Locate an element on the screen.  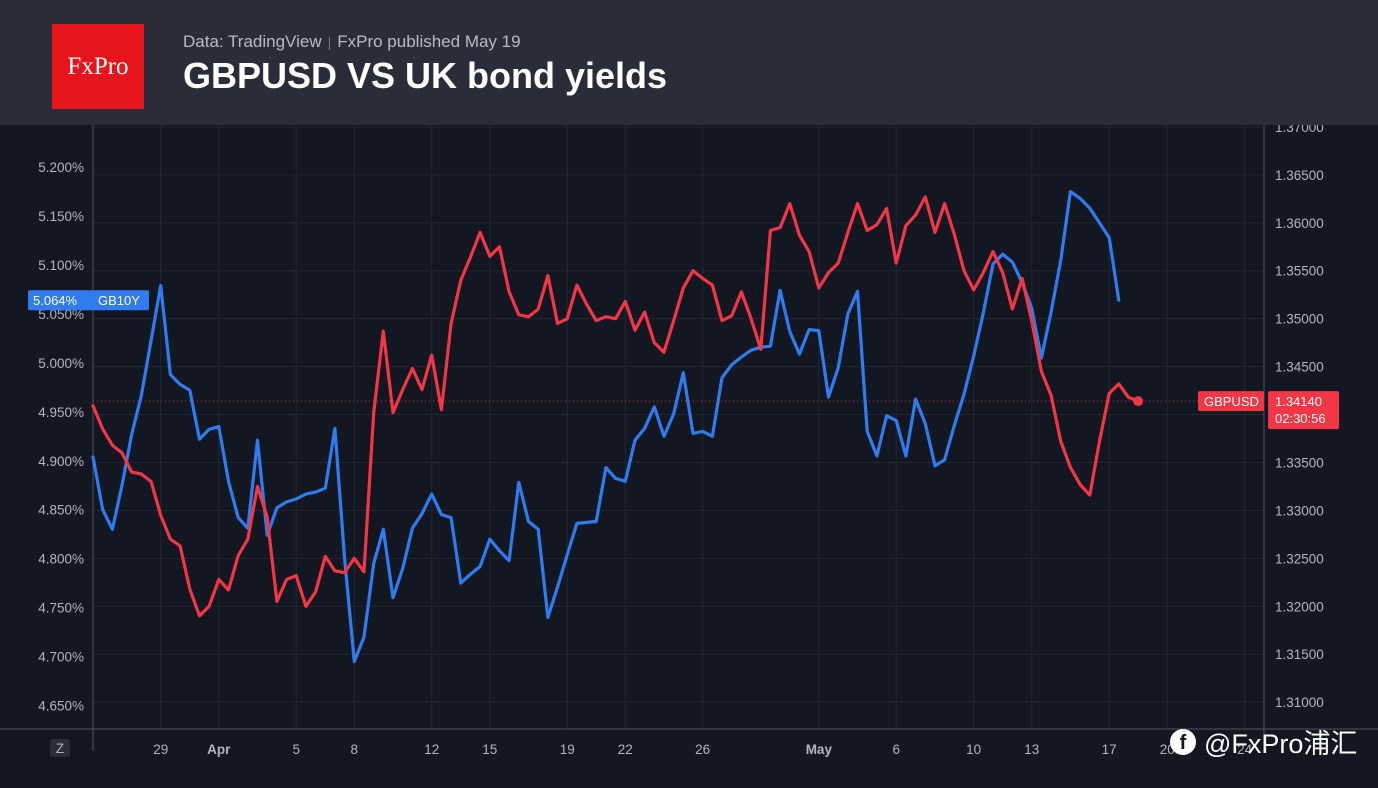
x-tick-label: Apr is located at coordinates (219, 749).